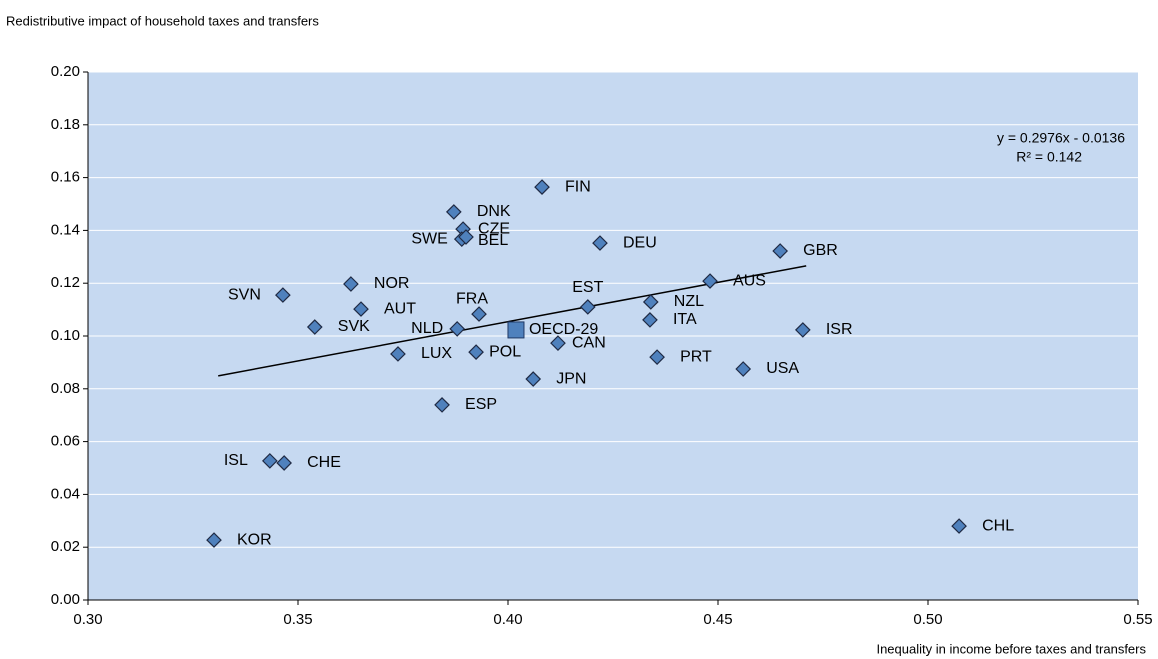 The image size is (1158, 659). What do you see at coordinates (436, 353) in the screenshot?
I see `point-label: LUX` at bounding box center [436, 353].